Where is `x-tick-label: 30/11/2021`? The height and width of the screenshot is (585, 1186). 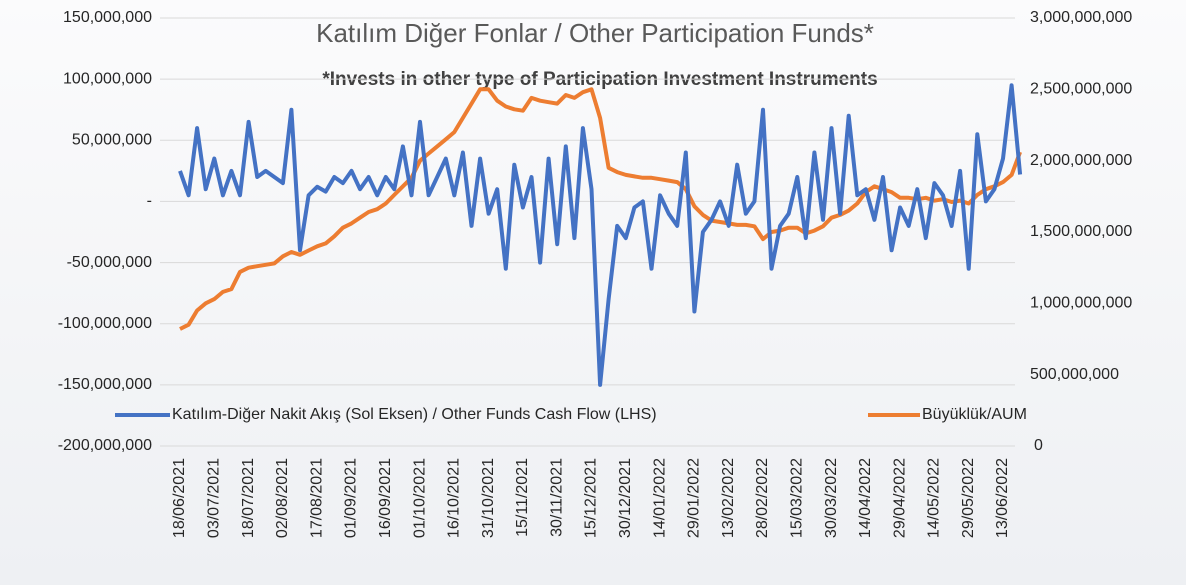
x-tick-label: 30/11/2021 is located at coordinates (556, 497).